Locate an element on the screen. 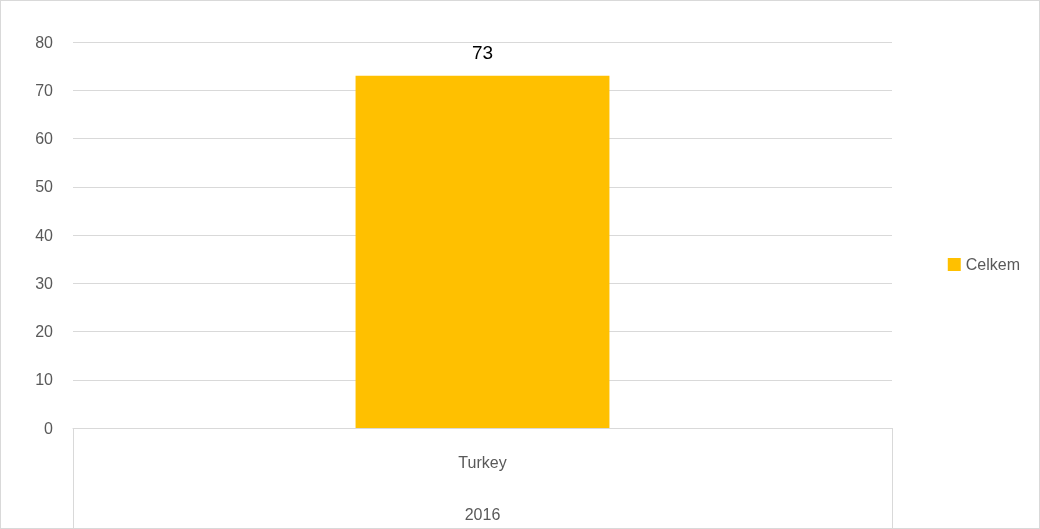 The width and height of the screenshot is (1040, 529). y-tick-label: 0 is located at coordinates (49, 428).